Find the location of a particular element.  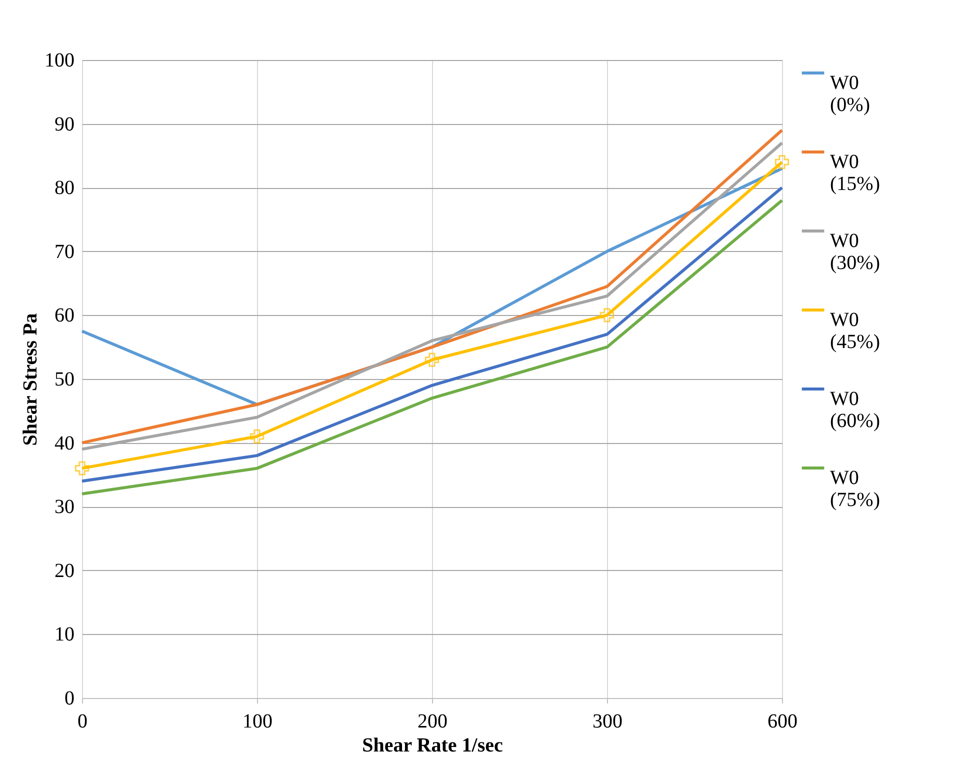

y-tick-label: 60 is located at coordinates (64, 315).